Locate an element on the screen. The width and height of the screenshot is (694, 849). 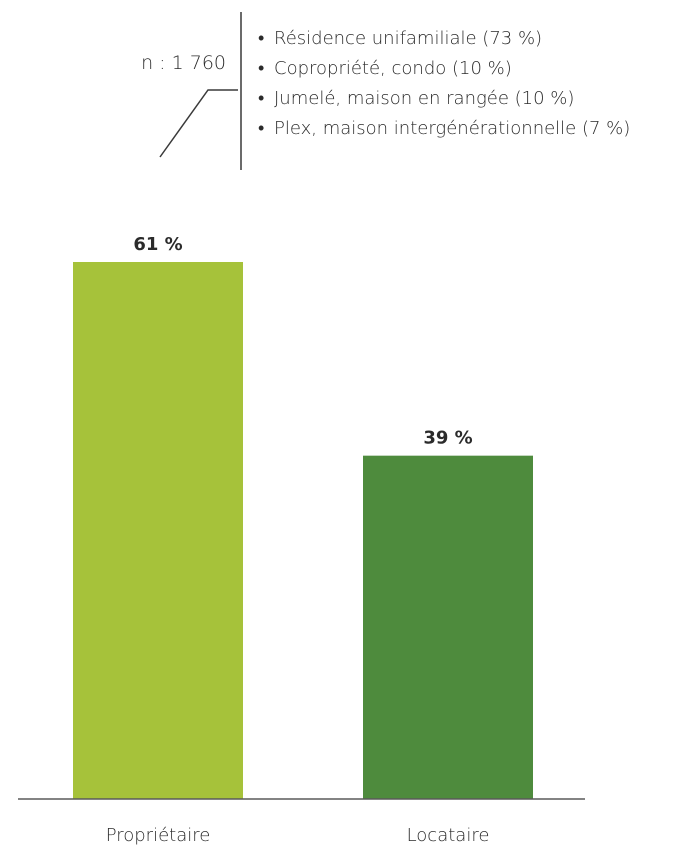
category-labels: Propriétaire Locataire is located at coordinates (298, 835).